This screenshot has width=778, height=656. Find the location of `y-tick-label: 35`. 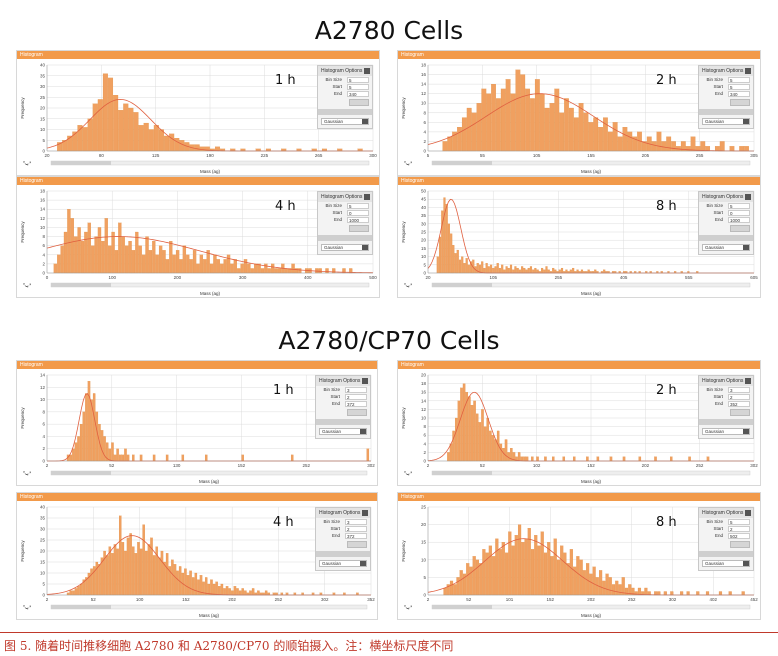

y-tick-label: 35 is located at coordinates (424, 215).